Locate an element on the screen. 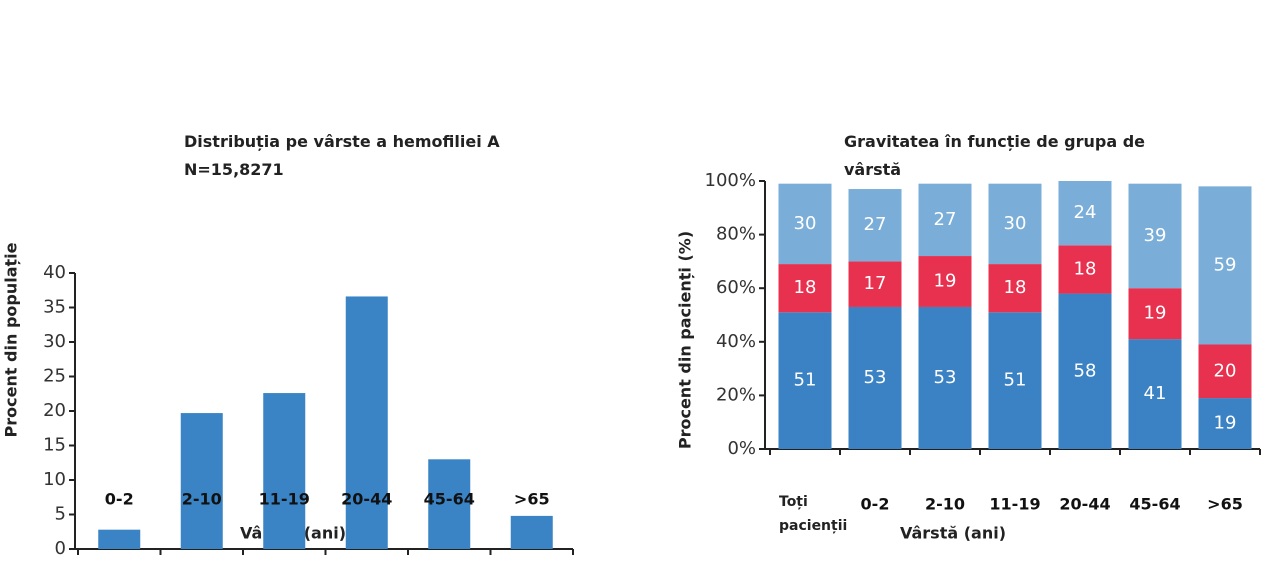  y-tick-label: 20 is located at coordinates (54, 410).